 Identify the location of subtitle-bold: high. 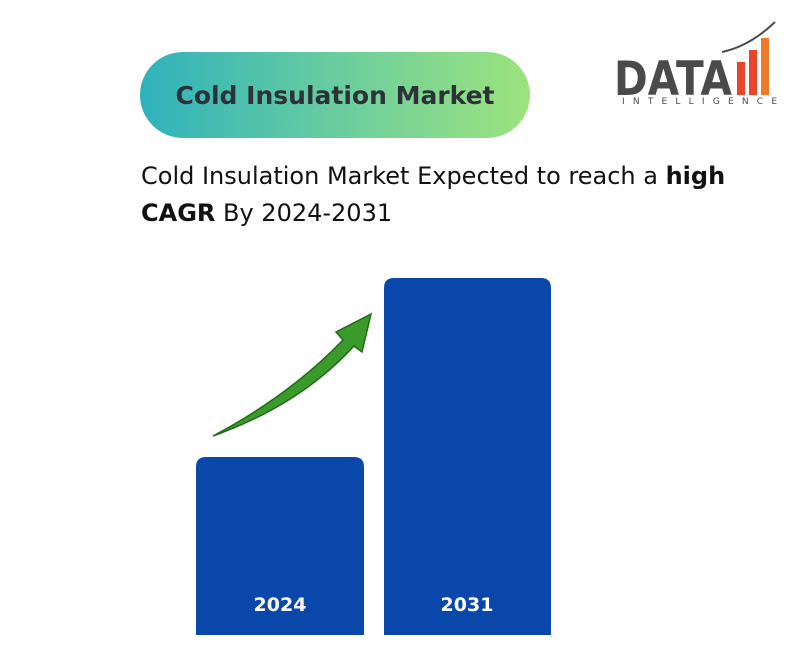
(695, 176).